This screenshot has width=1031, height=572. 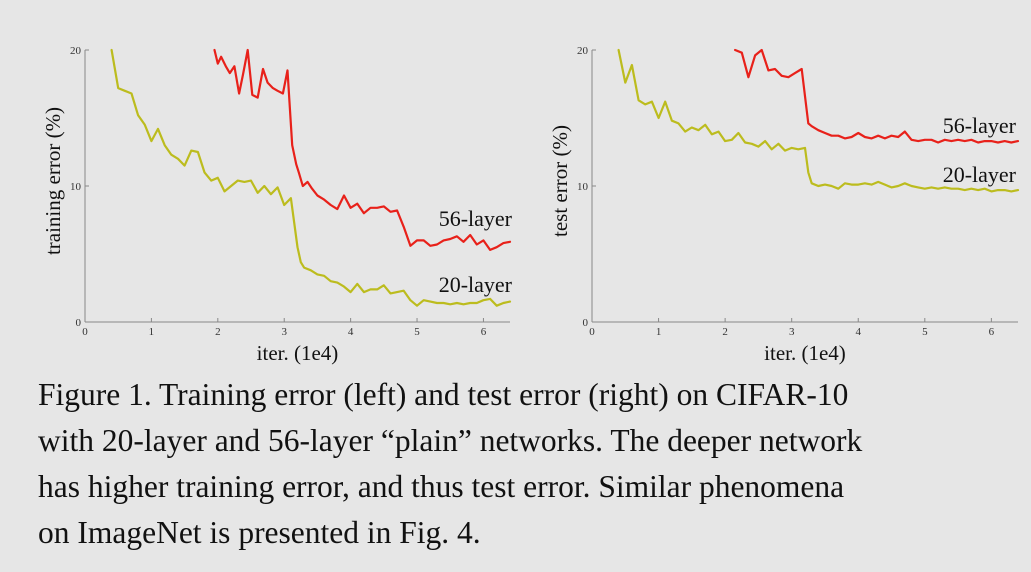 I want to click on test-y-tick-label: 20, so click(x=583, y=51).